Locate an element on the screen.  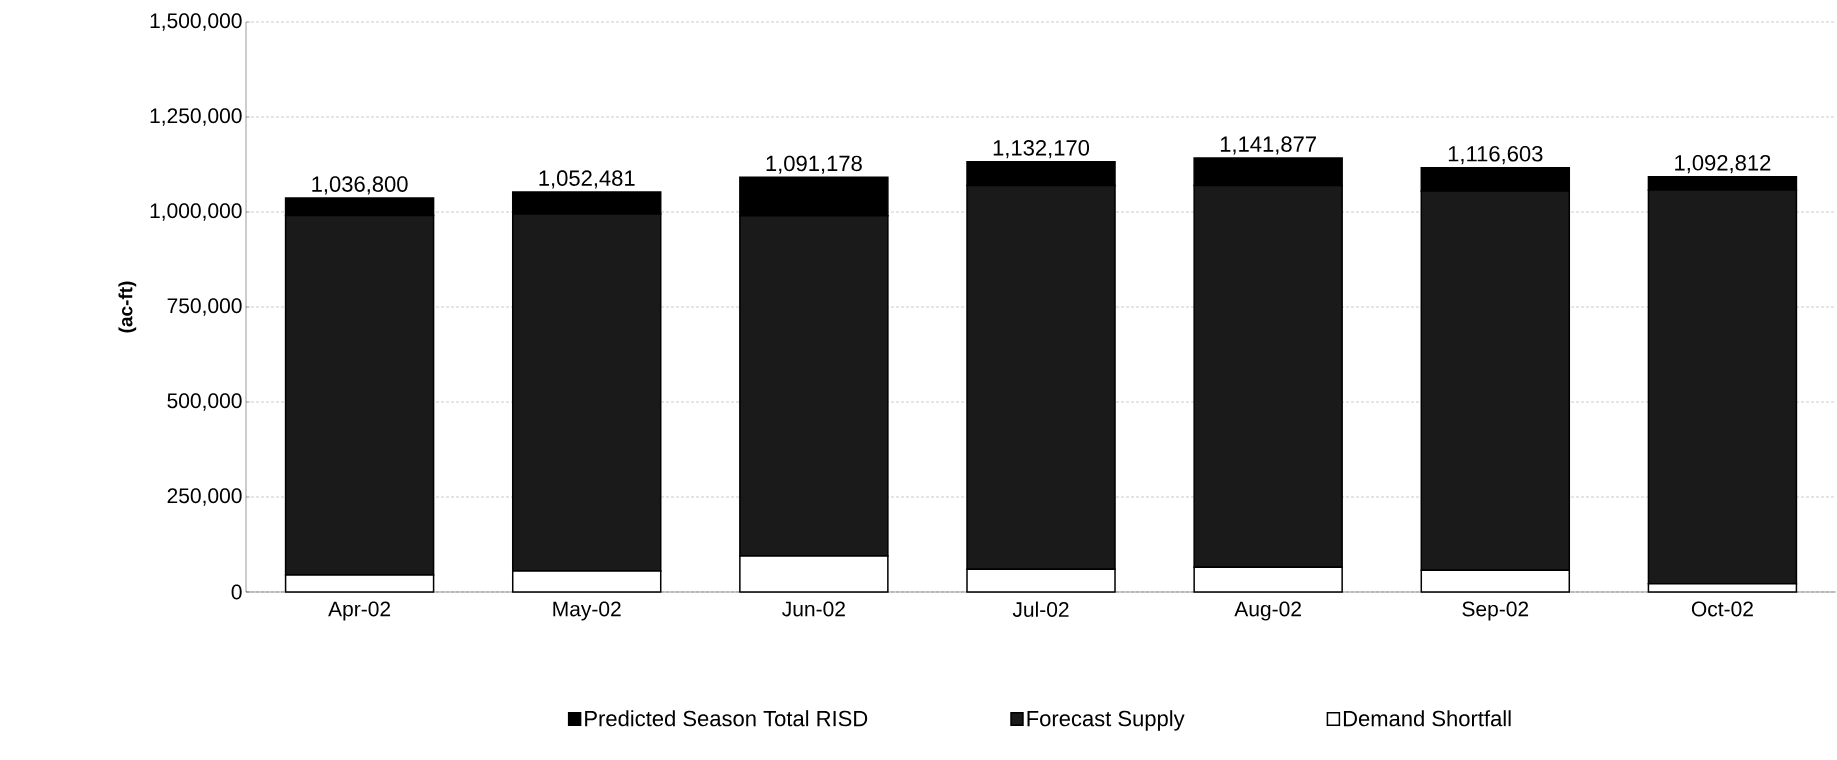
y-tick-label: 1,000,000 is located at coordinates (196, 212).